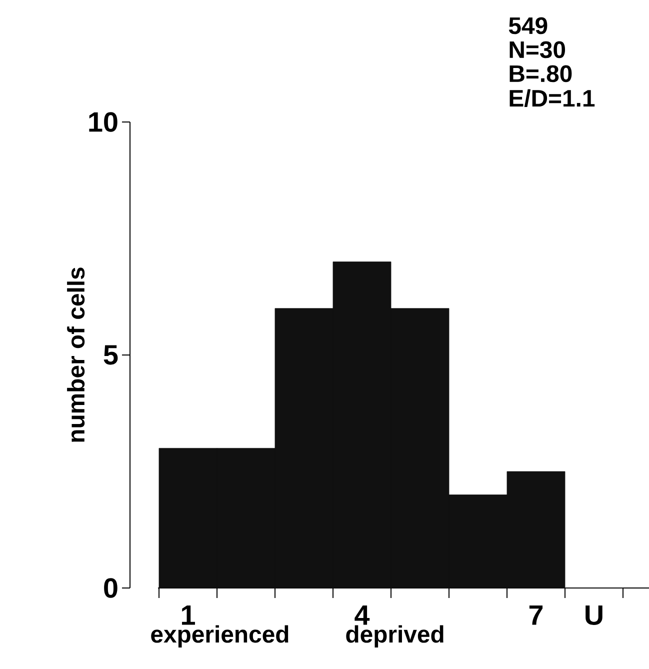 Image resolution: width=649 pixels, height=669 pixels. What do you see at coordinates (76, 355) in the screenshot?
I see `y-axis-title: number of cells` at bounding box center [76, 355].